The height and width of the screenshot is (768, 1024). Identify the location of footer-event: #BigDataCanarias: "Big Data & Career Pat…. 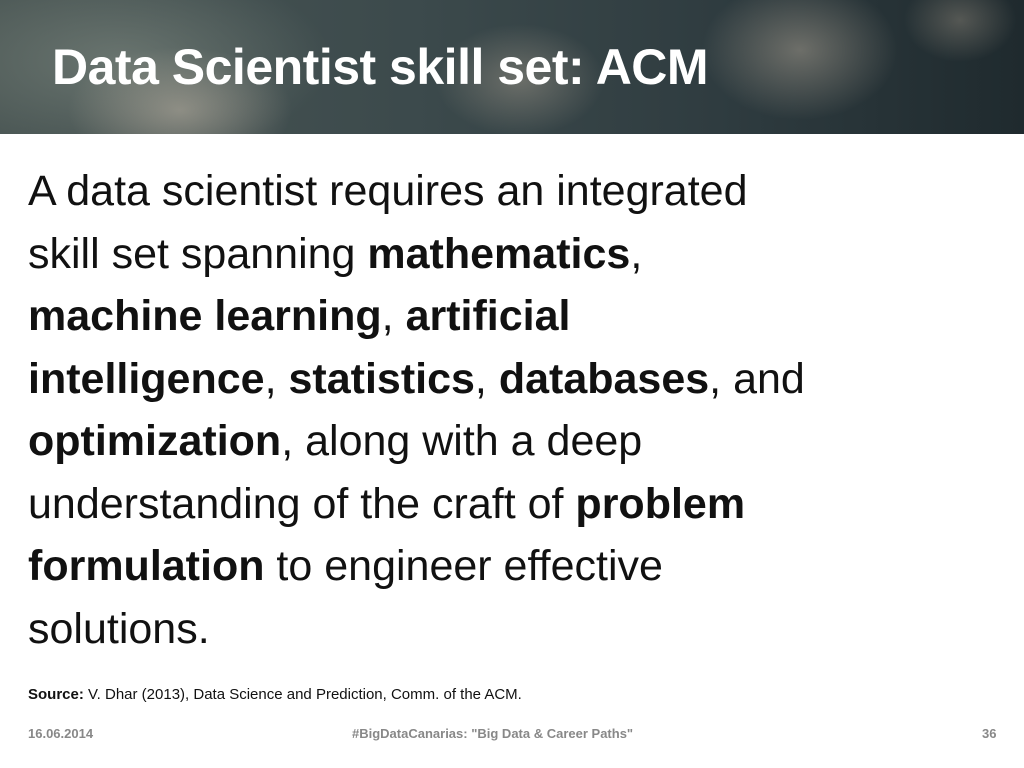
(493, 733).